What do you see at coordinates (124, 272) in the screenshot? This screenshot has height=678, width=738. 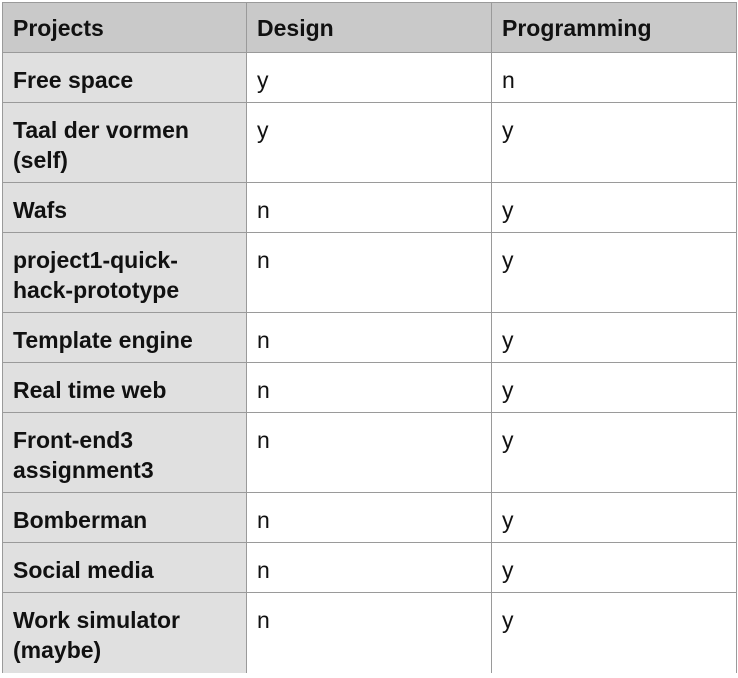 I see `project-cell: project1-quick-hack-prototype` at bounding box center [124, 272].